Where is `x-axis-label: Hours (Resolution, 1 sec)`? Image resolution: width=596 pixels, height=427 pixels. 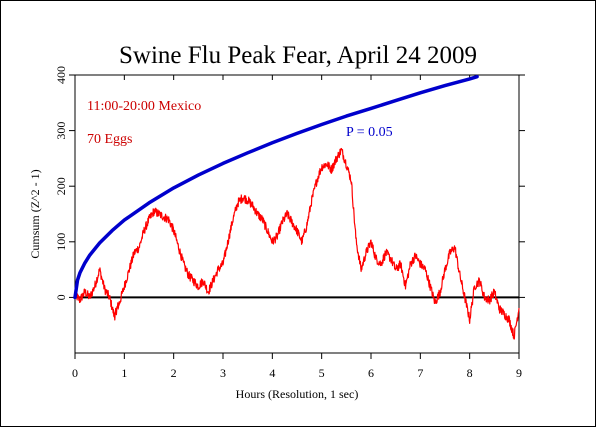
x-axis-label: Hours (Resolution, 1 sec) is located at coordinates (297, 394).